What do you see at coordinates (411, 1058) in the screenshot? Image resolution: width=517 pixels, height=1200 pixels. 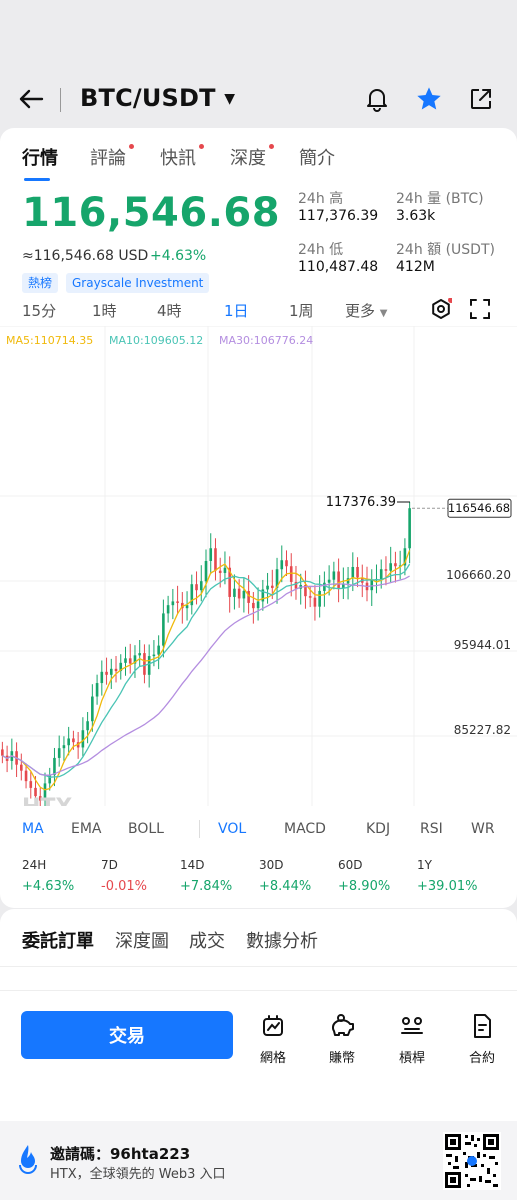 I see `lever-label: 槓桿` at bounding box center [411, 1058].